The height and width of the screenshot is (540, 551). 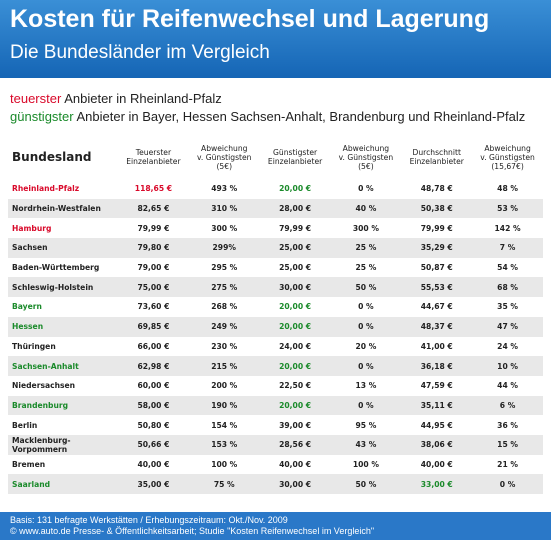 What do you see at coordinates (436, 484) in the screenshot?
I see `table-cell: 33,00 €` at bounding box center [436, 484].